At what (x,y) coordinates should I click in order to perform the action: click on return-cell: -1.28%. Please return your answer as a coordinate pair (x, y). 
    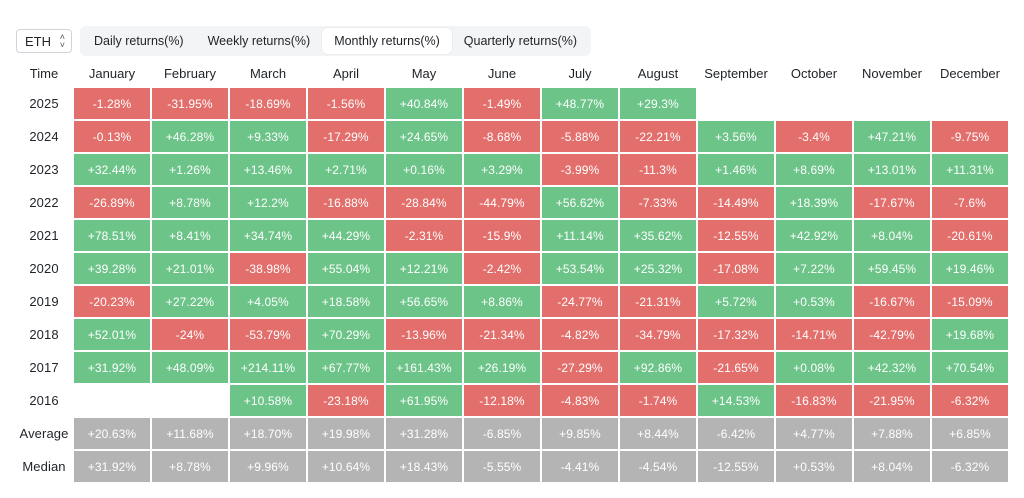
    Looking at the image, I should click on (112, 103).